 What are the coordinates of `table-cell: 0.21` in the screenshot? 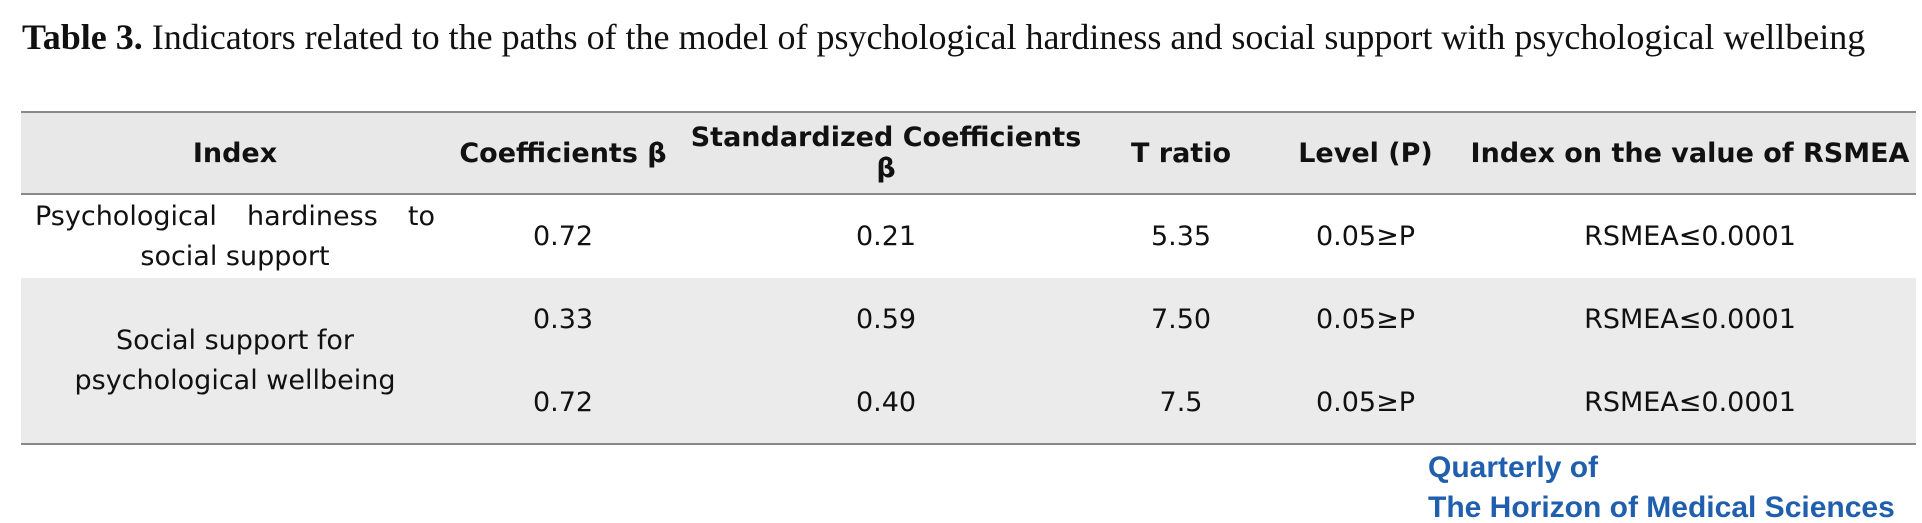 It's located at (886, 236).